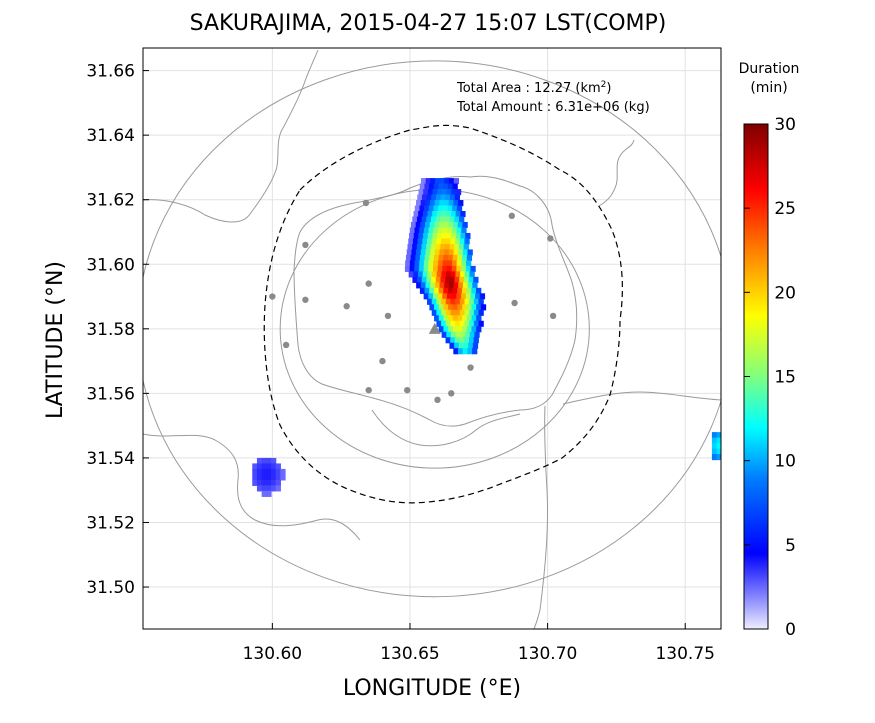 This screenshot has width=875, height=723. What do you see at coordinates (785, 462) in the screenshot?
I see `colorbar-tick-label: 10` at bounding box center [785, 462].